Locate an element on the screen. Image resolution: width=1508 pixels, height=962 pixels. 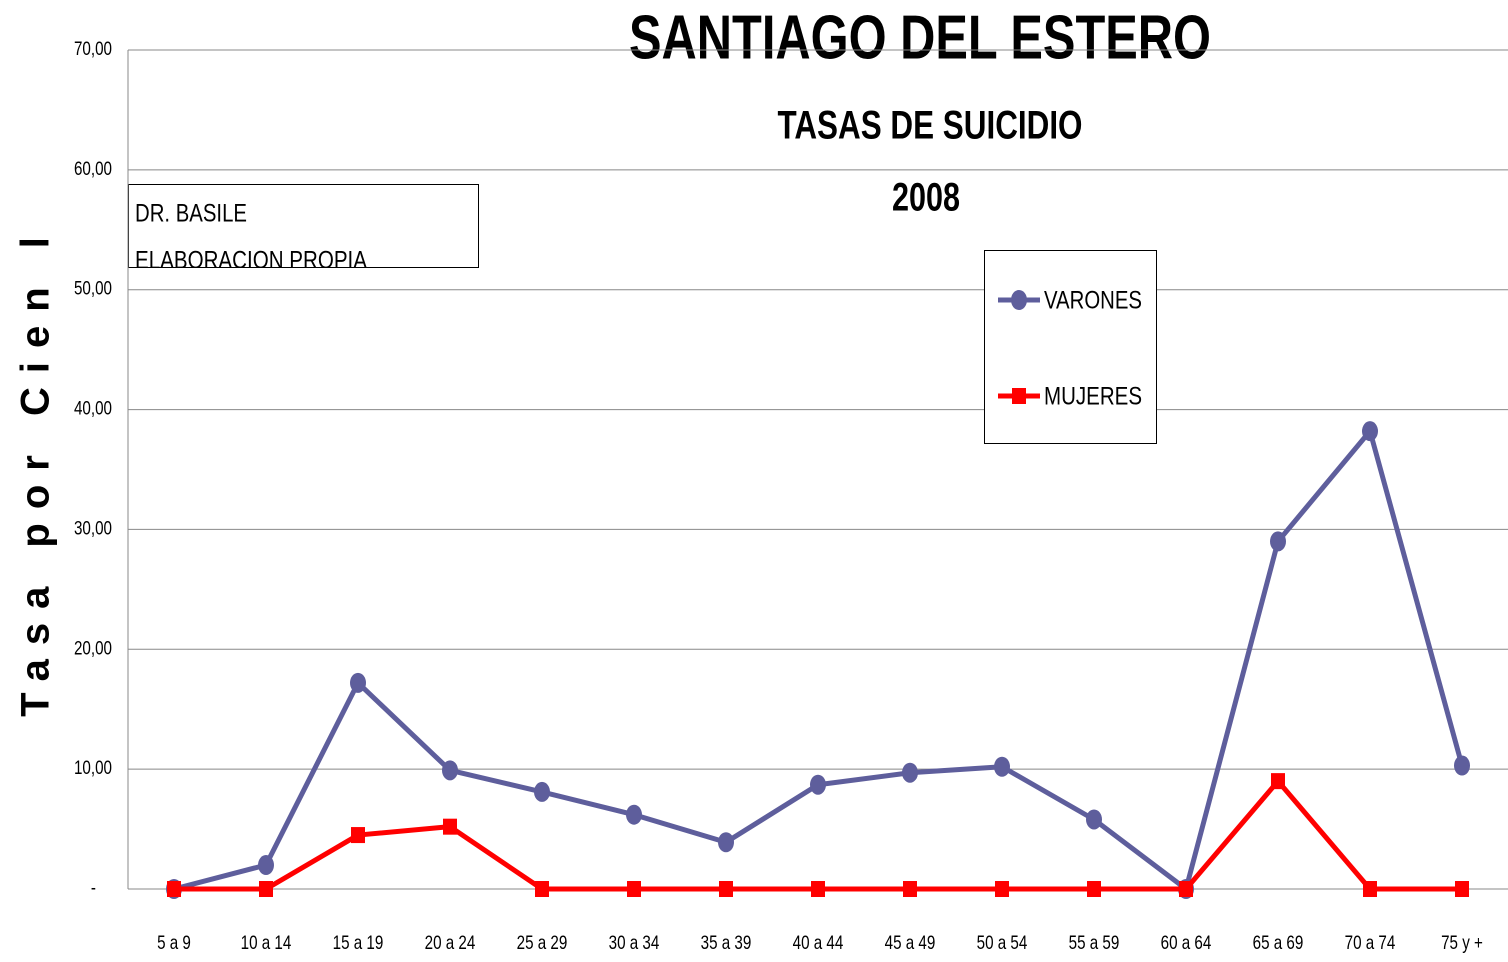
x-tick-label: 15 a 19 is located at coordinates (358, 942).